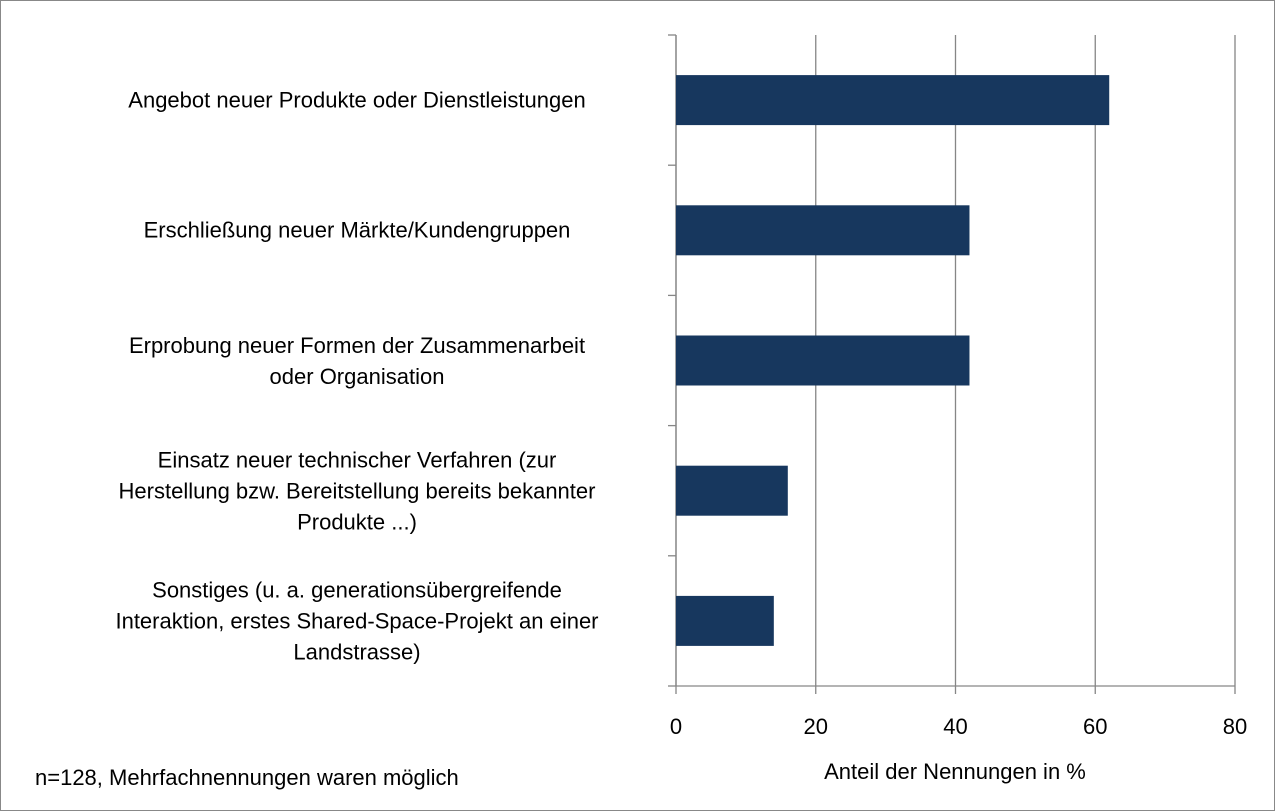  I want to click on annotation: n=128, Mehrfachnennungen waren möglich, so click(247, 777).